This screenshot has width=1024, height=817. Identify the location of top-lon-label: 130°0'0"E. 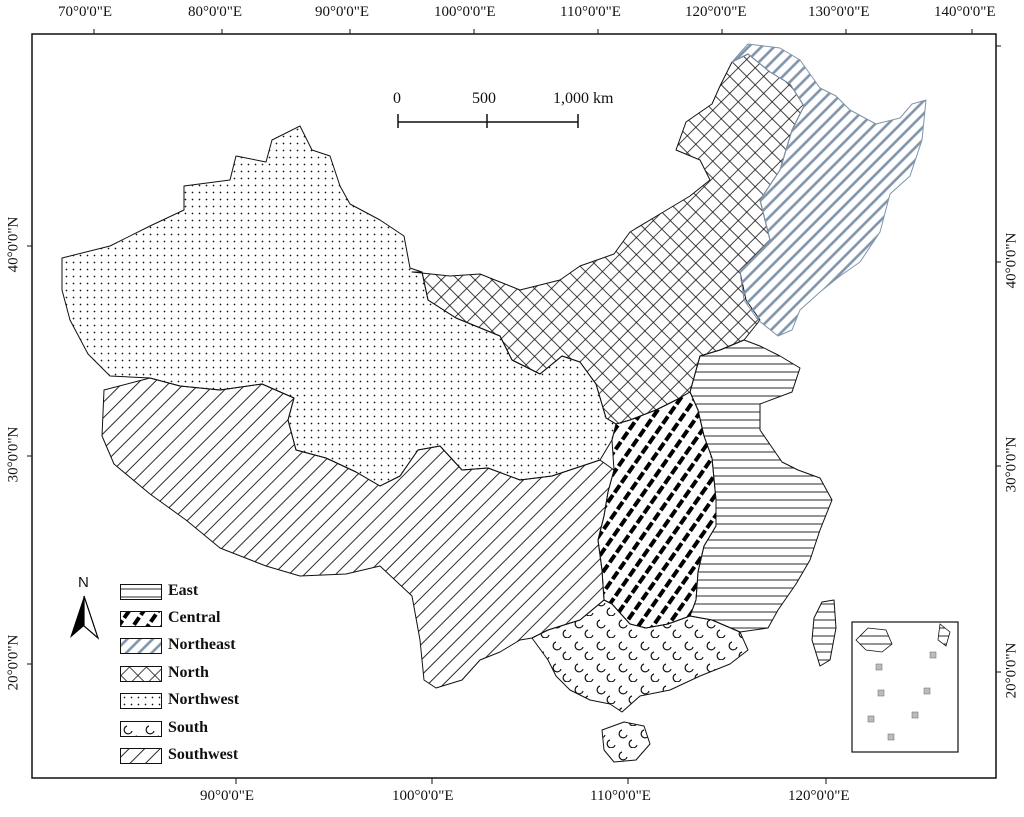
(839, 12).